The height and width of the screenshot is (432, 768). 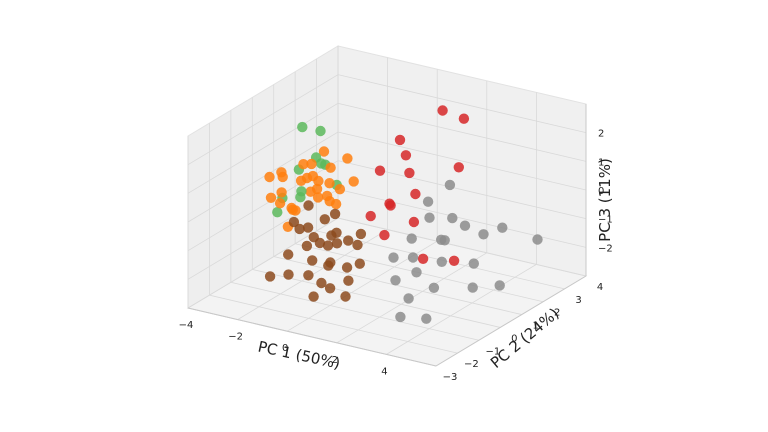 I want to click on z-axis-label: PC 3 (11%), so click(x=605, y=200).